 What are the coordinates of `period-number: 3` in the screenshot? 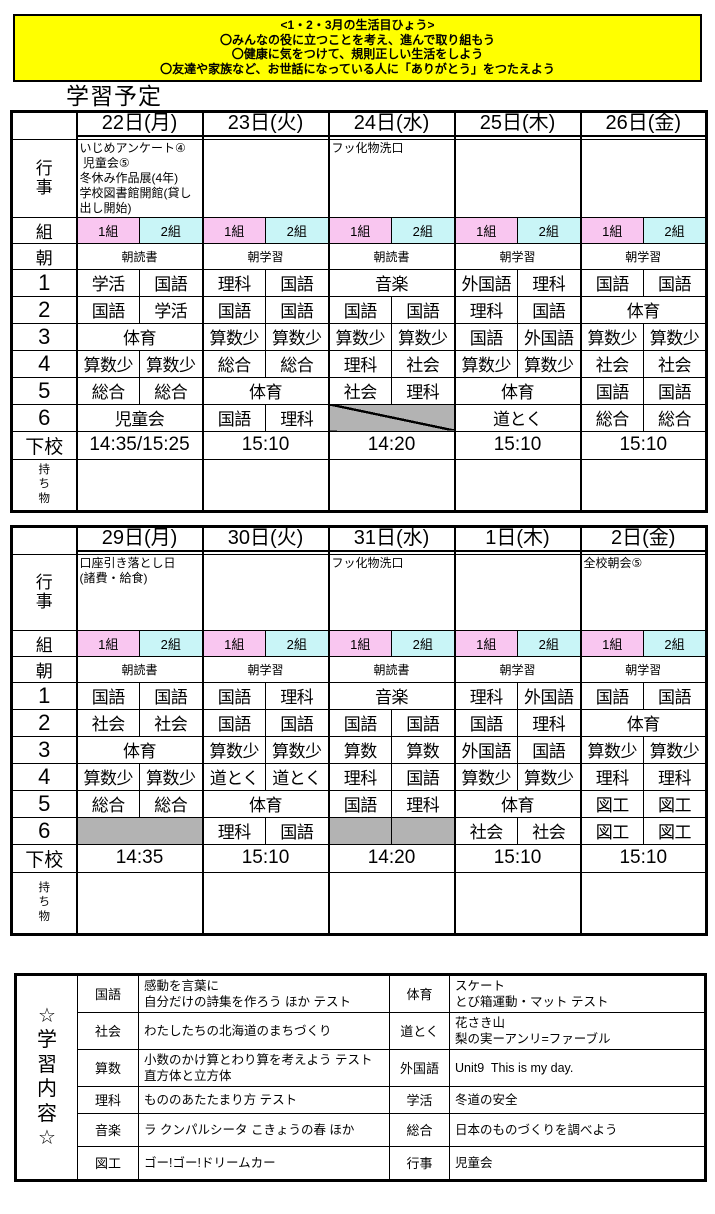 It's located at (44, 336).